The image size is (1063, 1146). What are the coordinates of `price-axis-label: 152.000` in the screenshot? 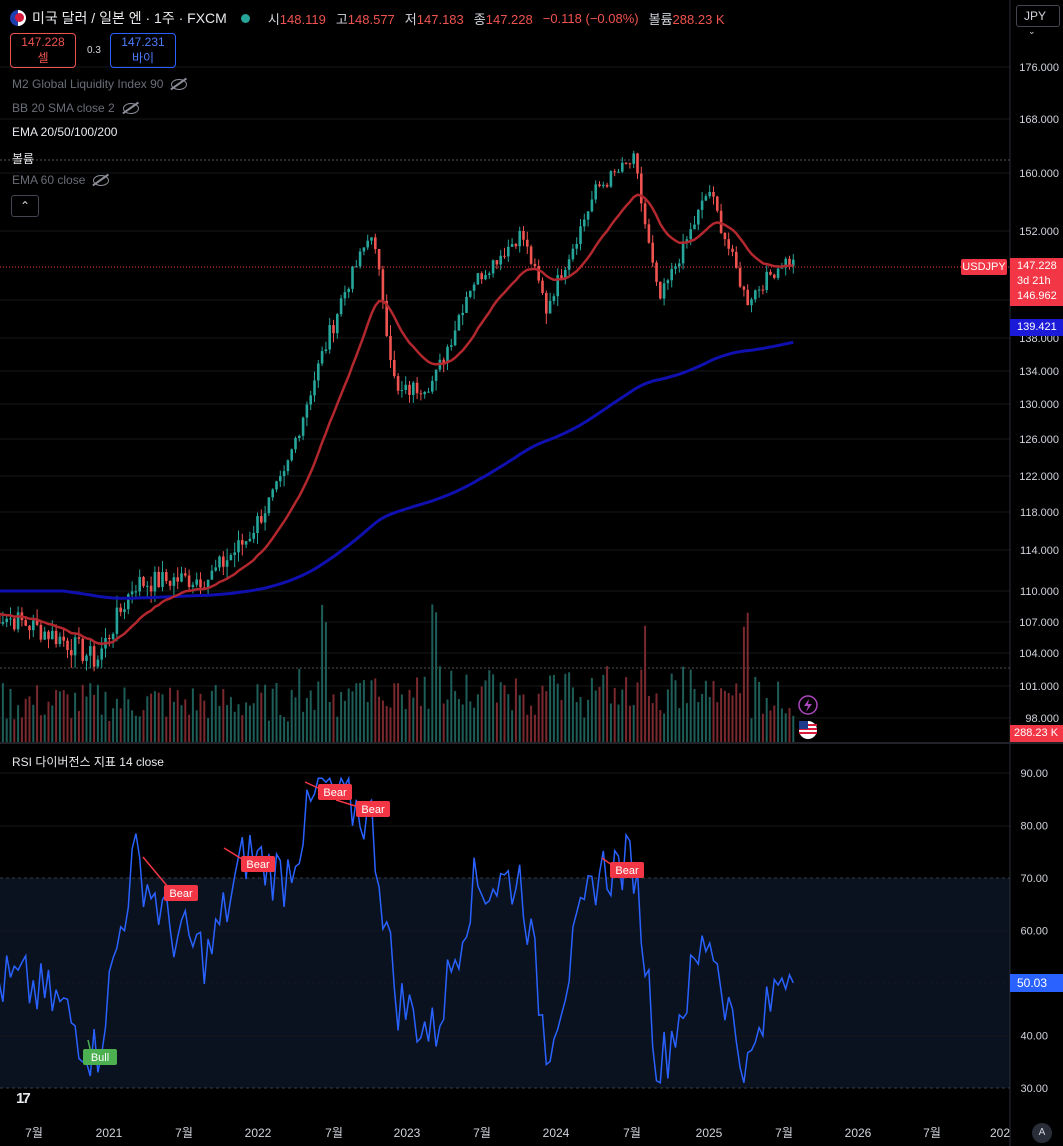 It's located at (1039, 232).